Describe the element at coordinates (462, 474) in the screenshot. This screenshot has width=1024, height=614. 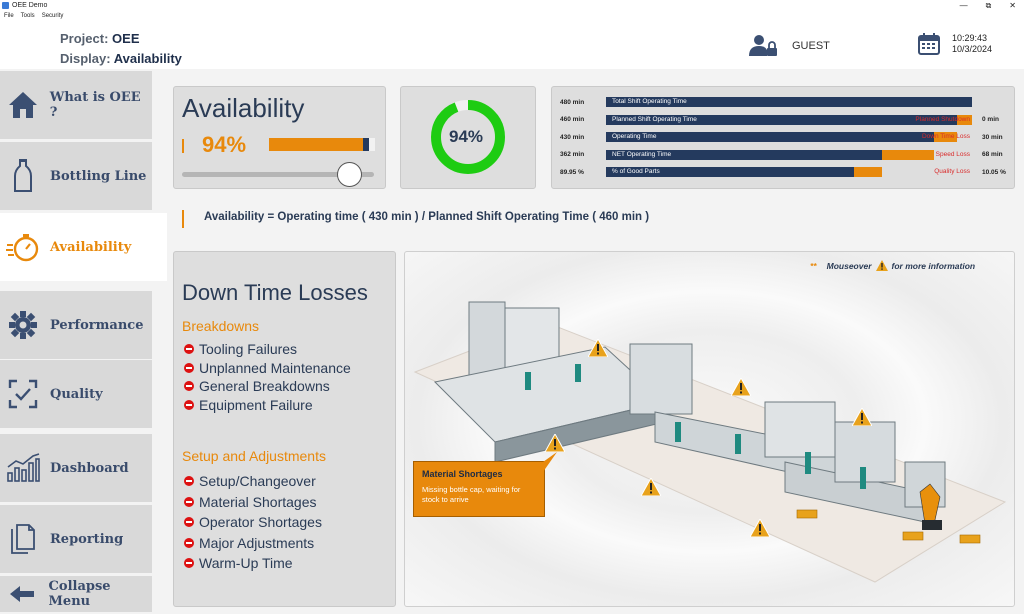
I see `tooltip-title: Material Shortages` at that location.